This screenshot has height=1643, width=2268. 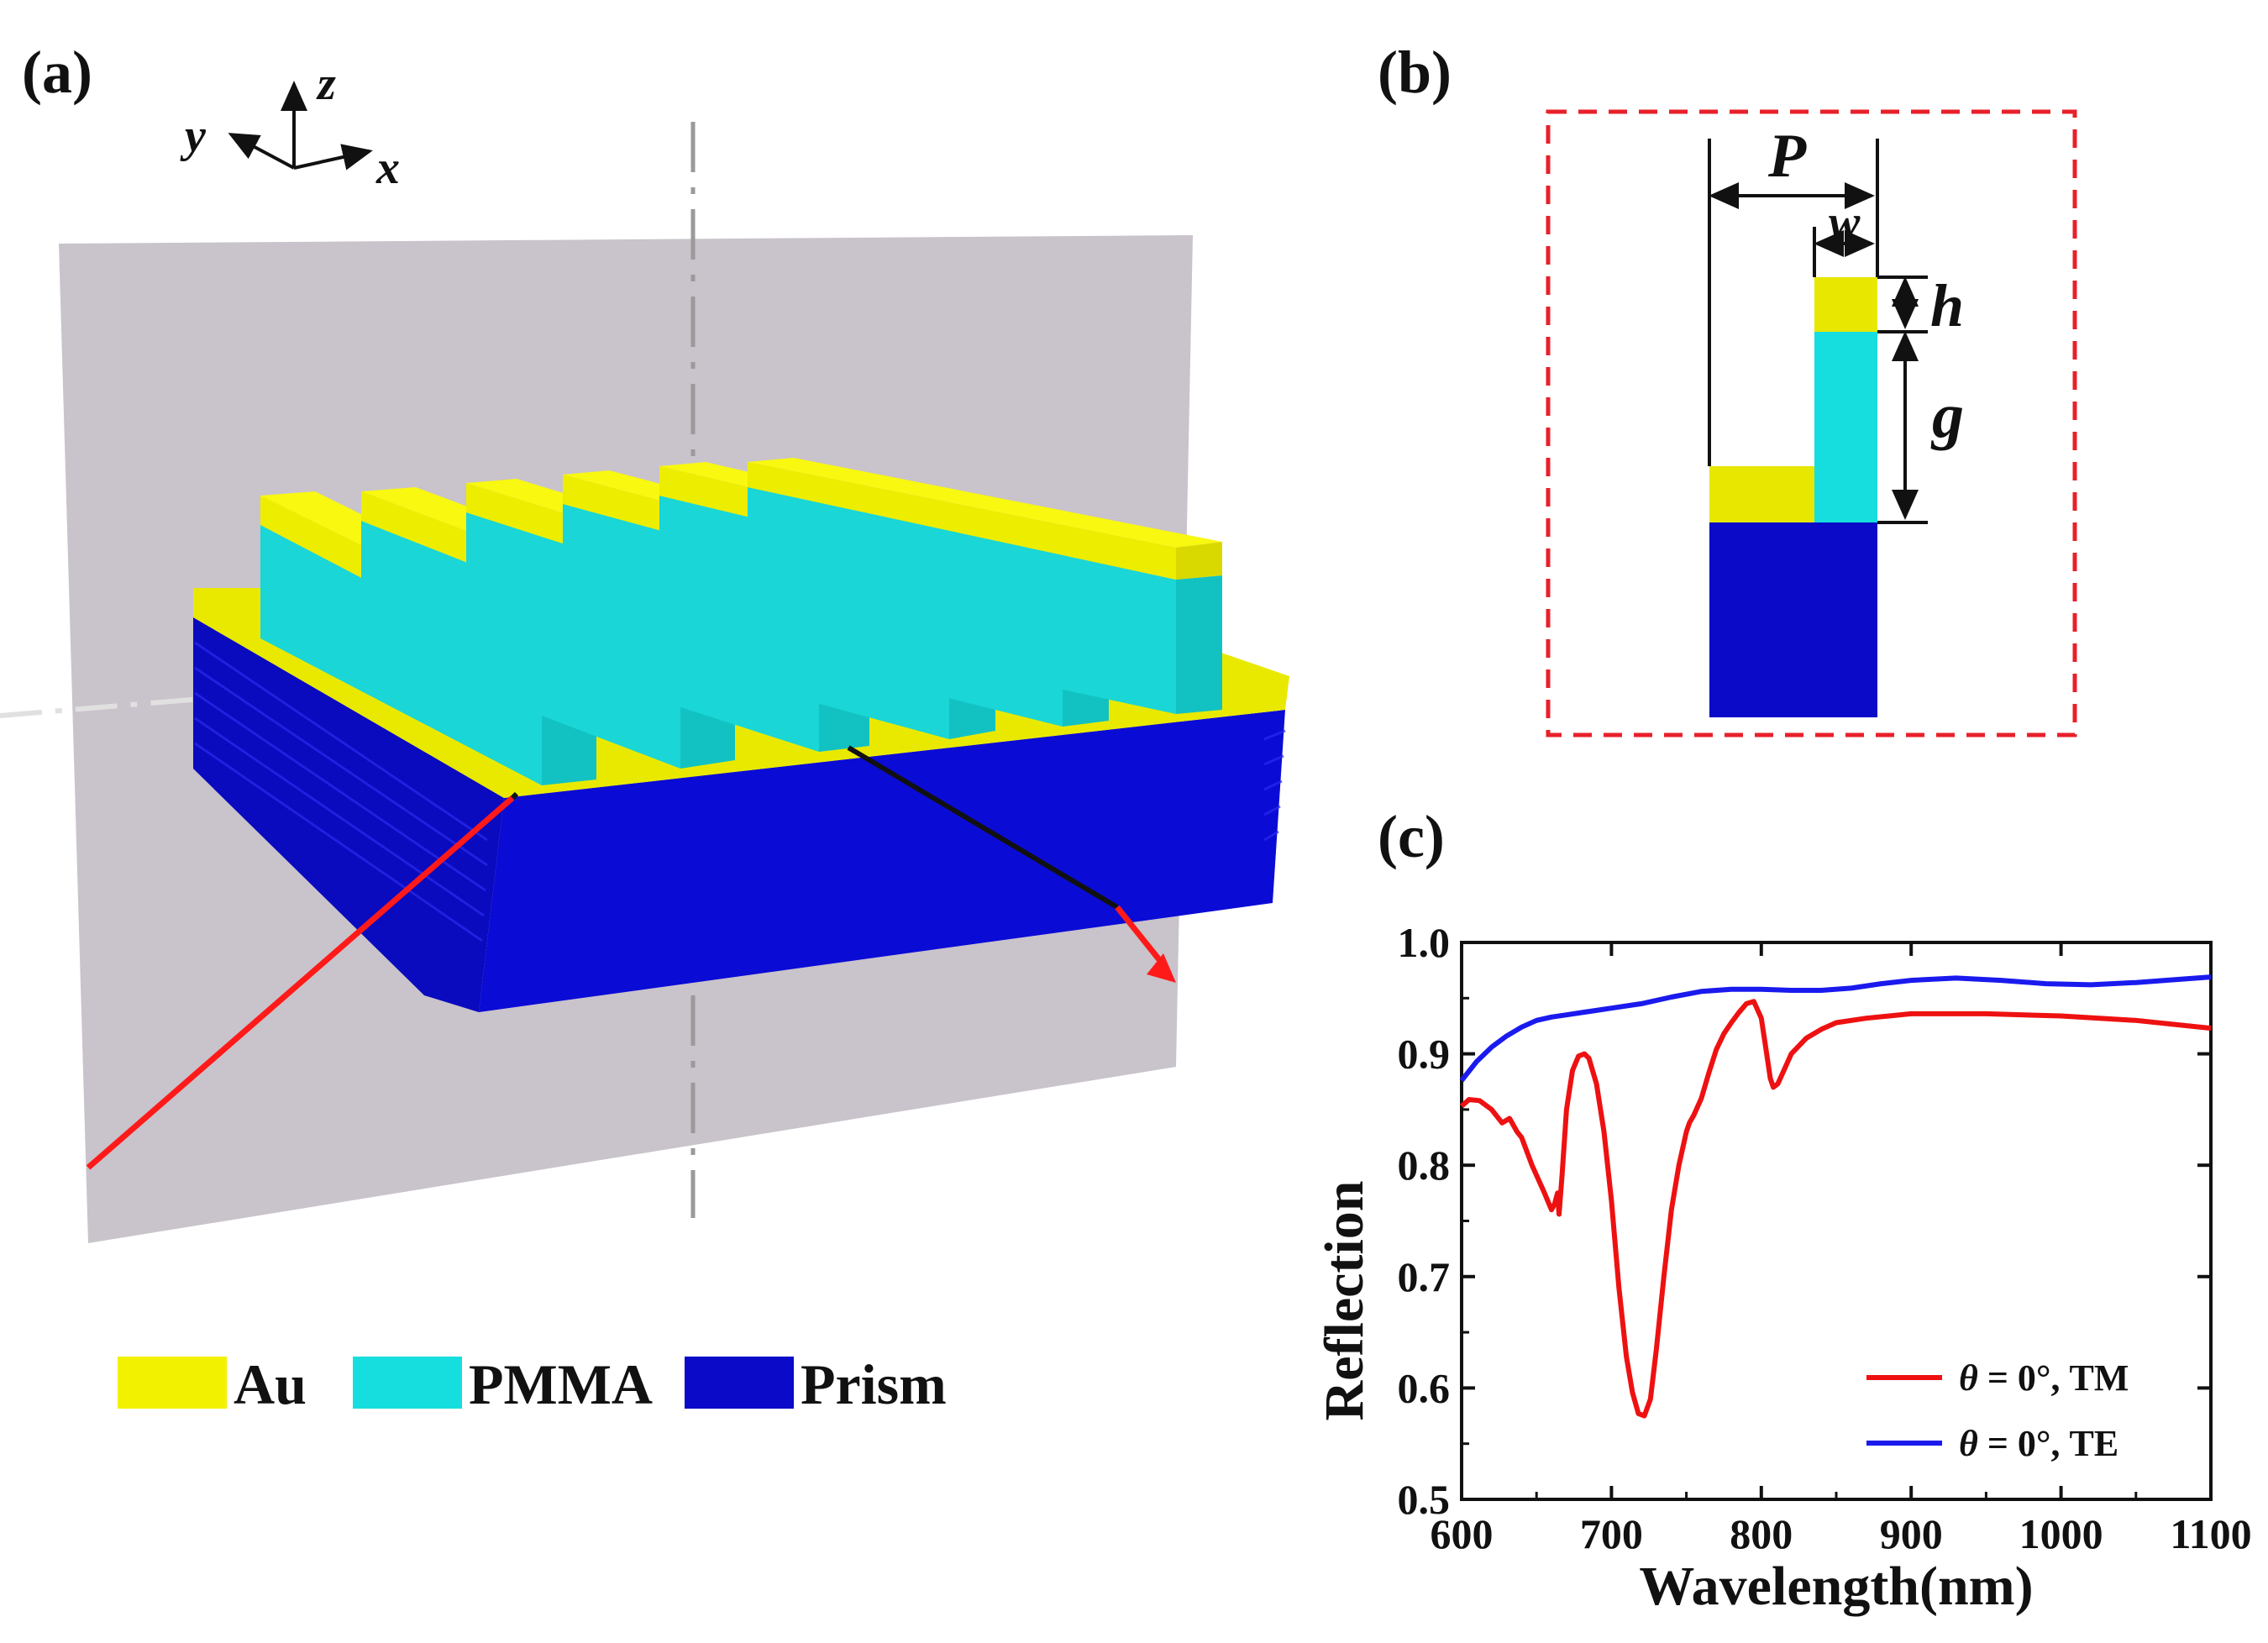 I want to click on gap-label: g, so click(x=1947, y=416).